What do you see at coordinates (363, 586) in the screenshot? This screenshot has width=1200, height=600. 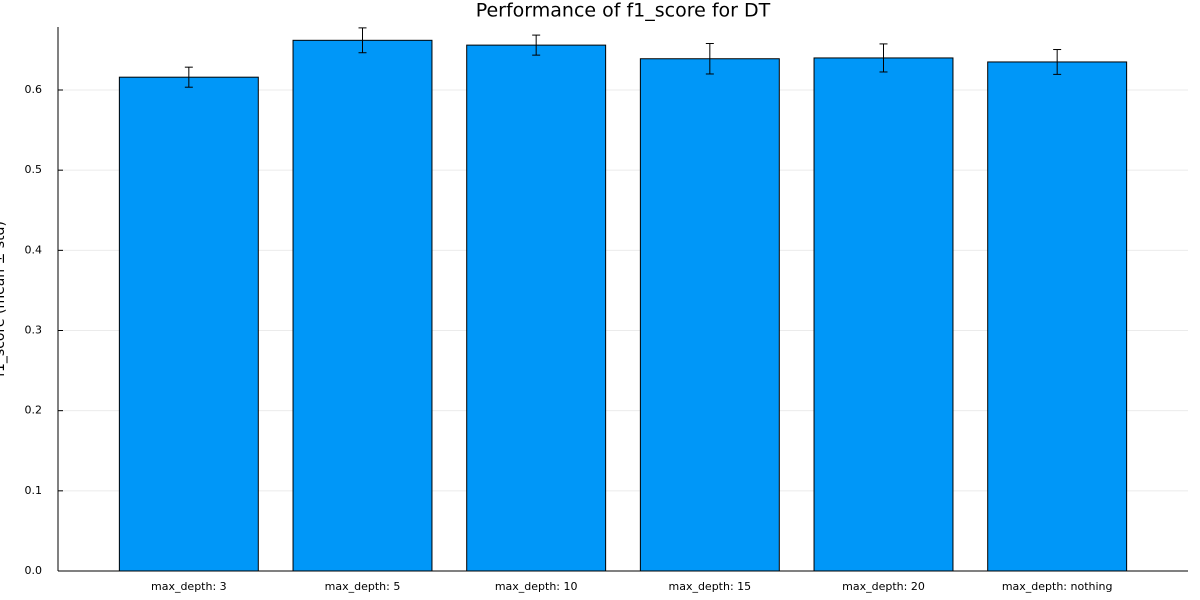 I see `x-tick-label: max_depth: 5` at bounding box center [363, 586].